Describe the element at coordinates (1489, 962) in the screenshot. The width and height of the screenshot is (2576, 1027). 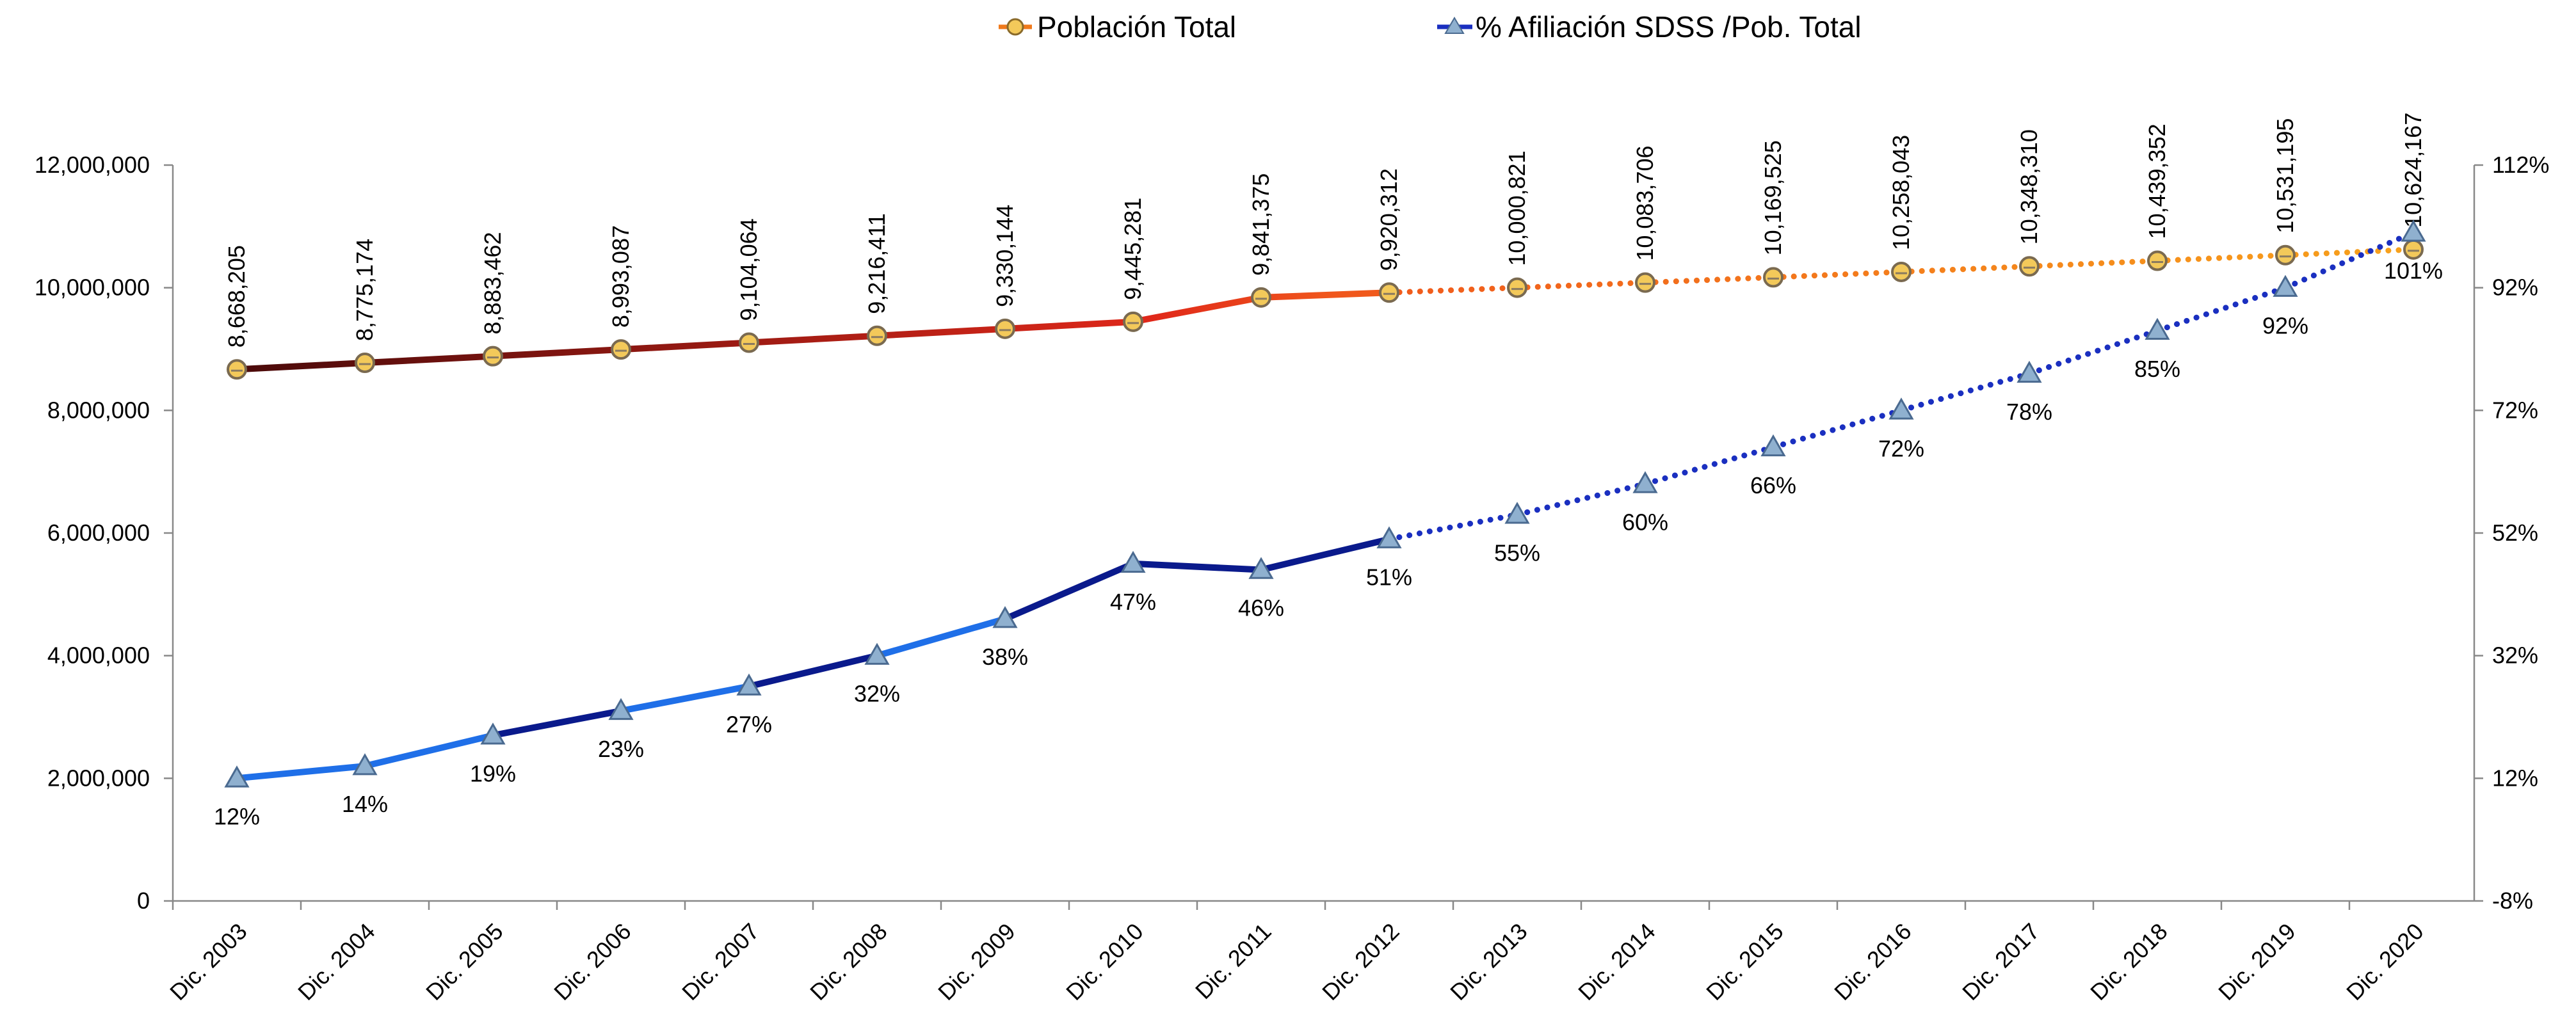
I see `x-tick-label: Dic. 2013` at that location.